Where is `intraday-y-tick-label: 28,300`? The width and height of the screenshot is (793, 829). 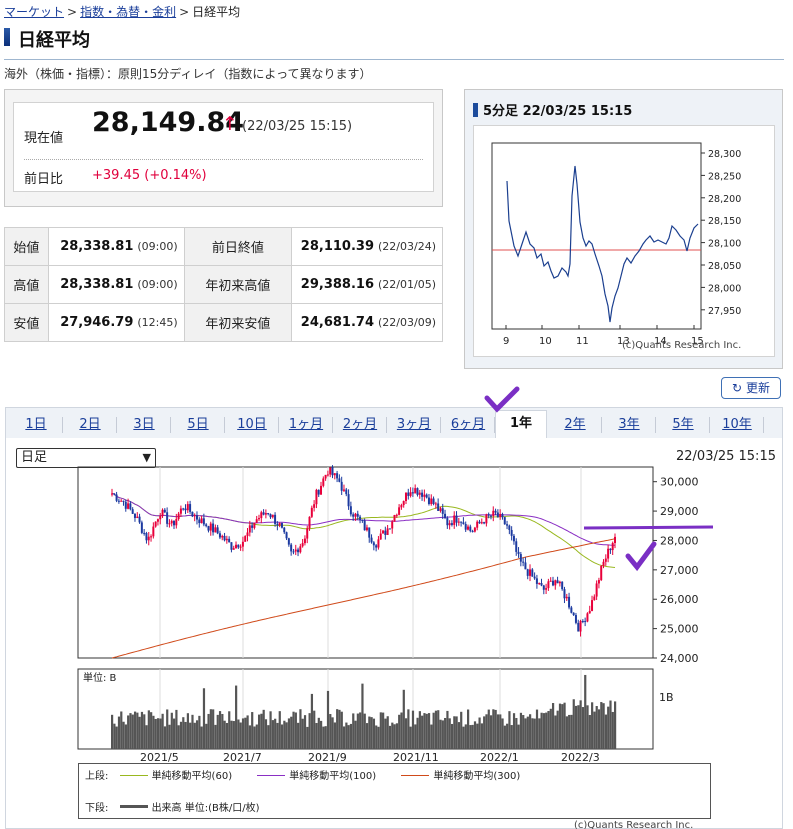
intraday-y-tick-label: 28,300 is located at coordinates (724, 154).